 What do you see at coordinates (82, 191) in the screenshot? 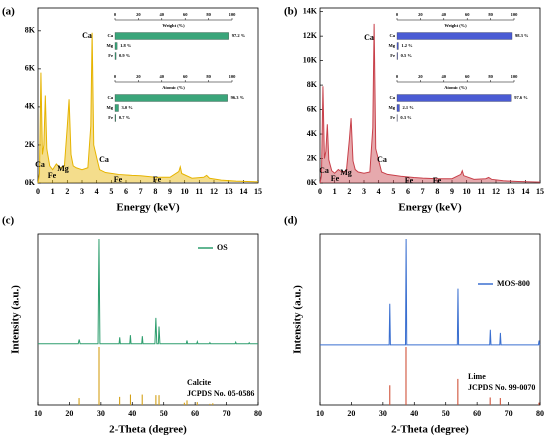
I see `x-tick-label: 3` at bounding box center [82, 191].